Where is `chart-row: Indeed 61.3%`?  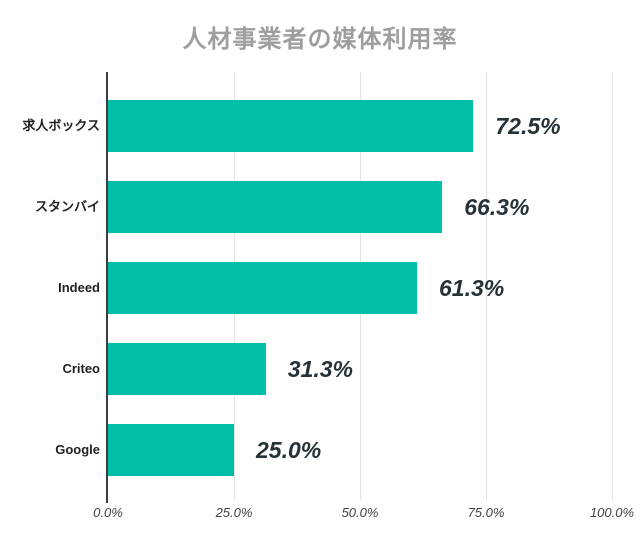
chart-row: Indeed 61.3% is located at coordinates (335, 288).